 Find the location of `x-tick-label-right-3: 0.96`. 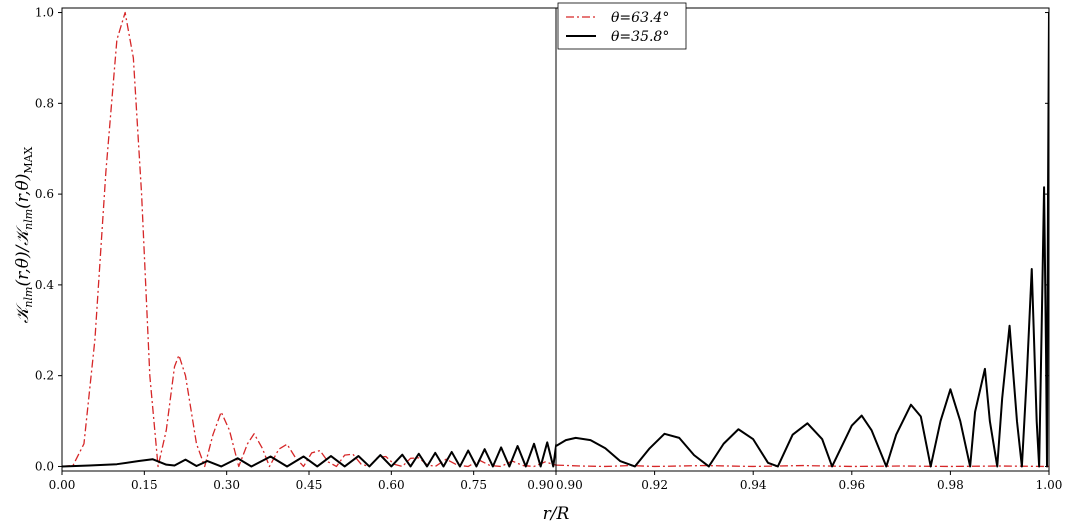

x-tick-label-right-3: 0.96 is located at coordinates (851, 485).